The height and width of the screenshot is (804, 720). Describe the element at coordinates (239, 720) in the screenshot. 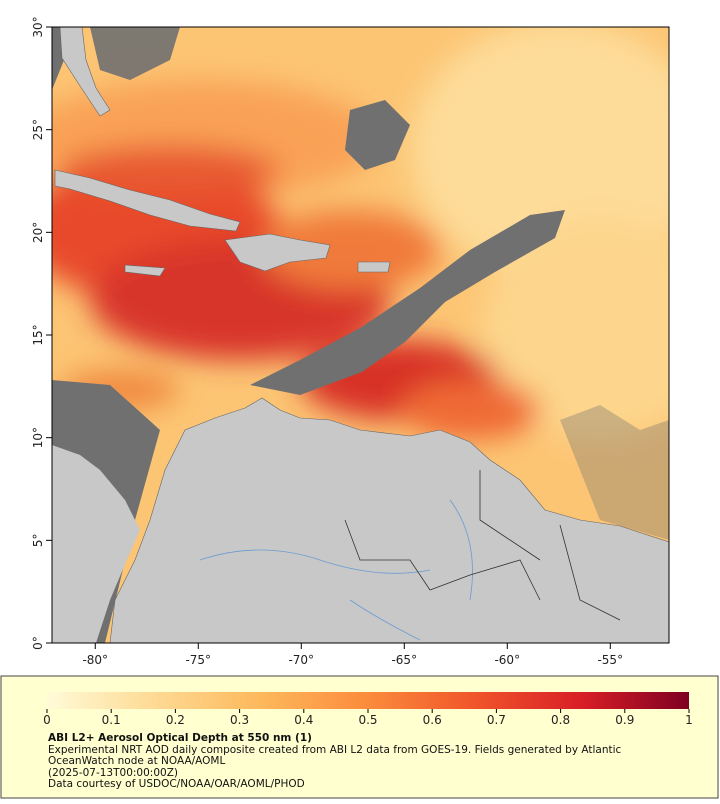

I see `colorbar-tick-label: 0.3` at that location.